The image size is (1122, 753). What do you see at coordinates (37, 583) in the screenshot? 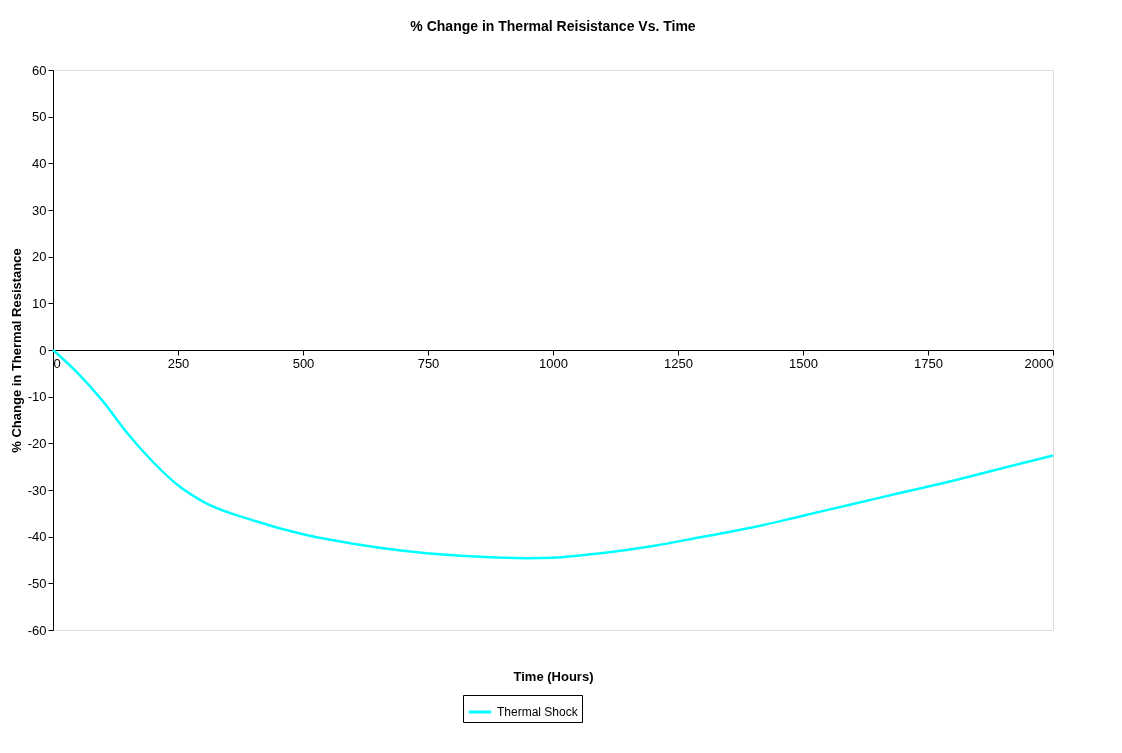
I see `y-tick-label: -50` at bounding box center [37, 583].